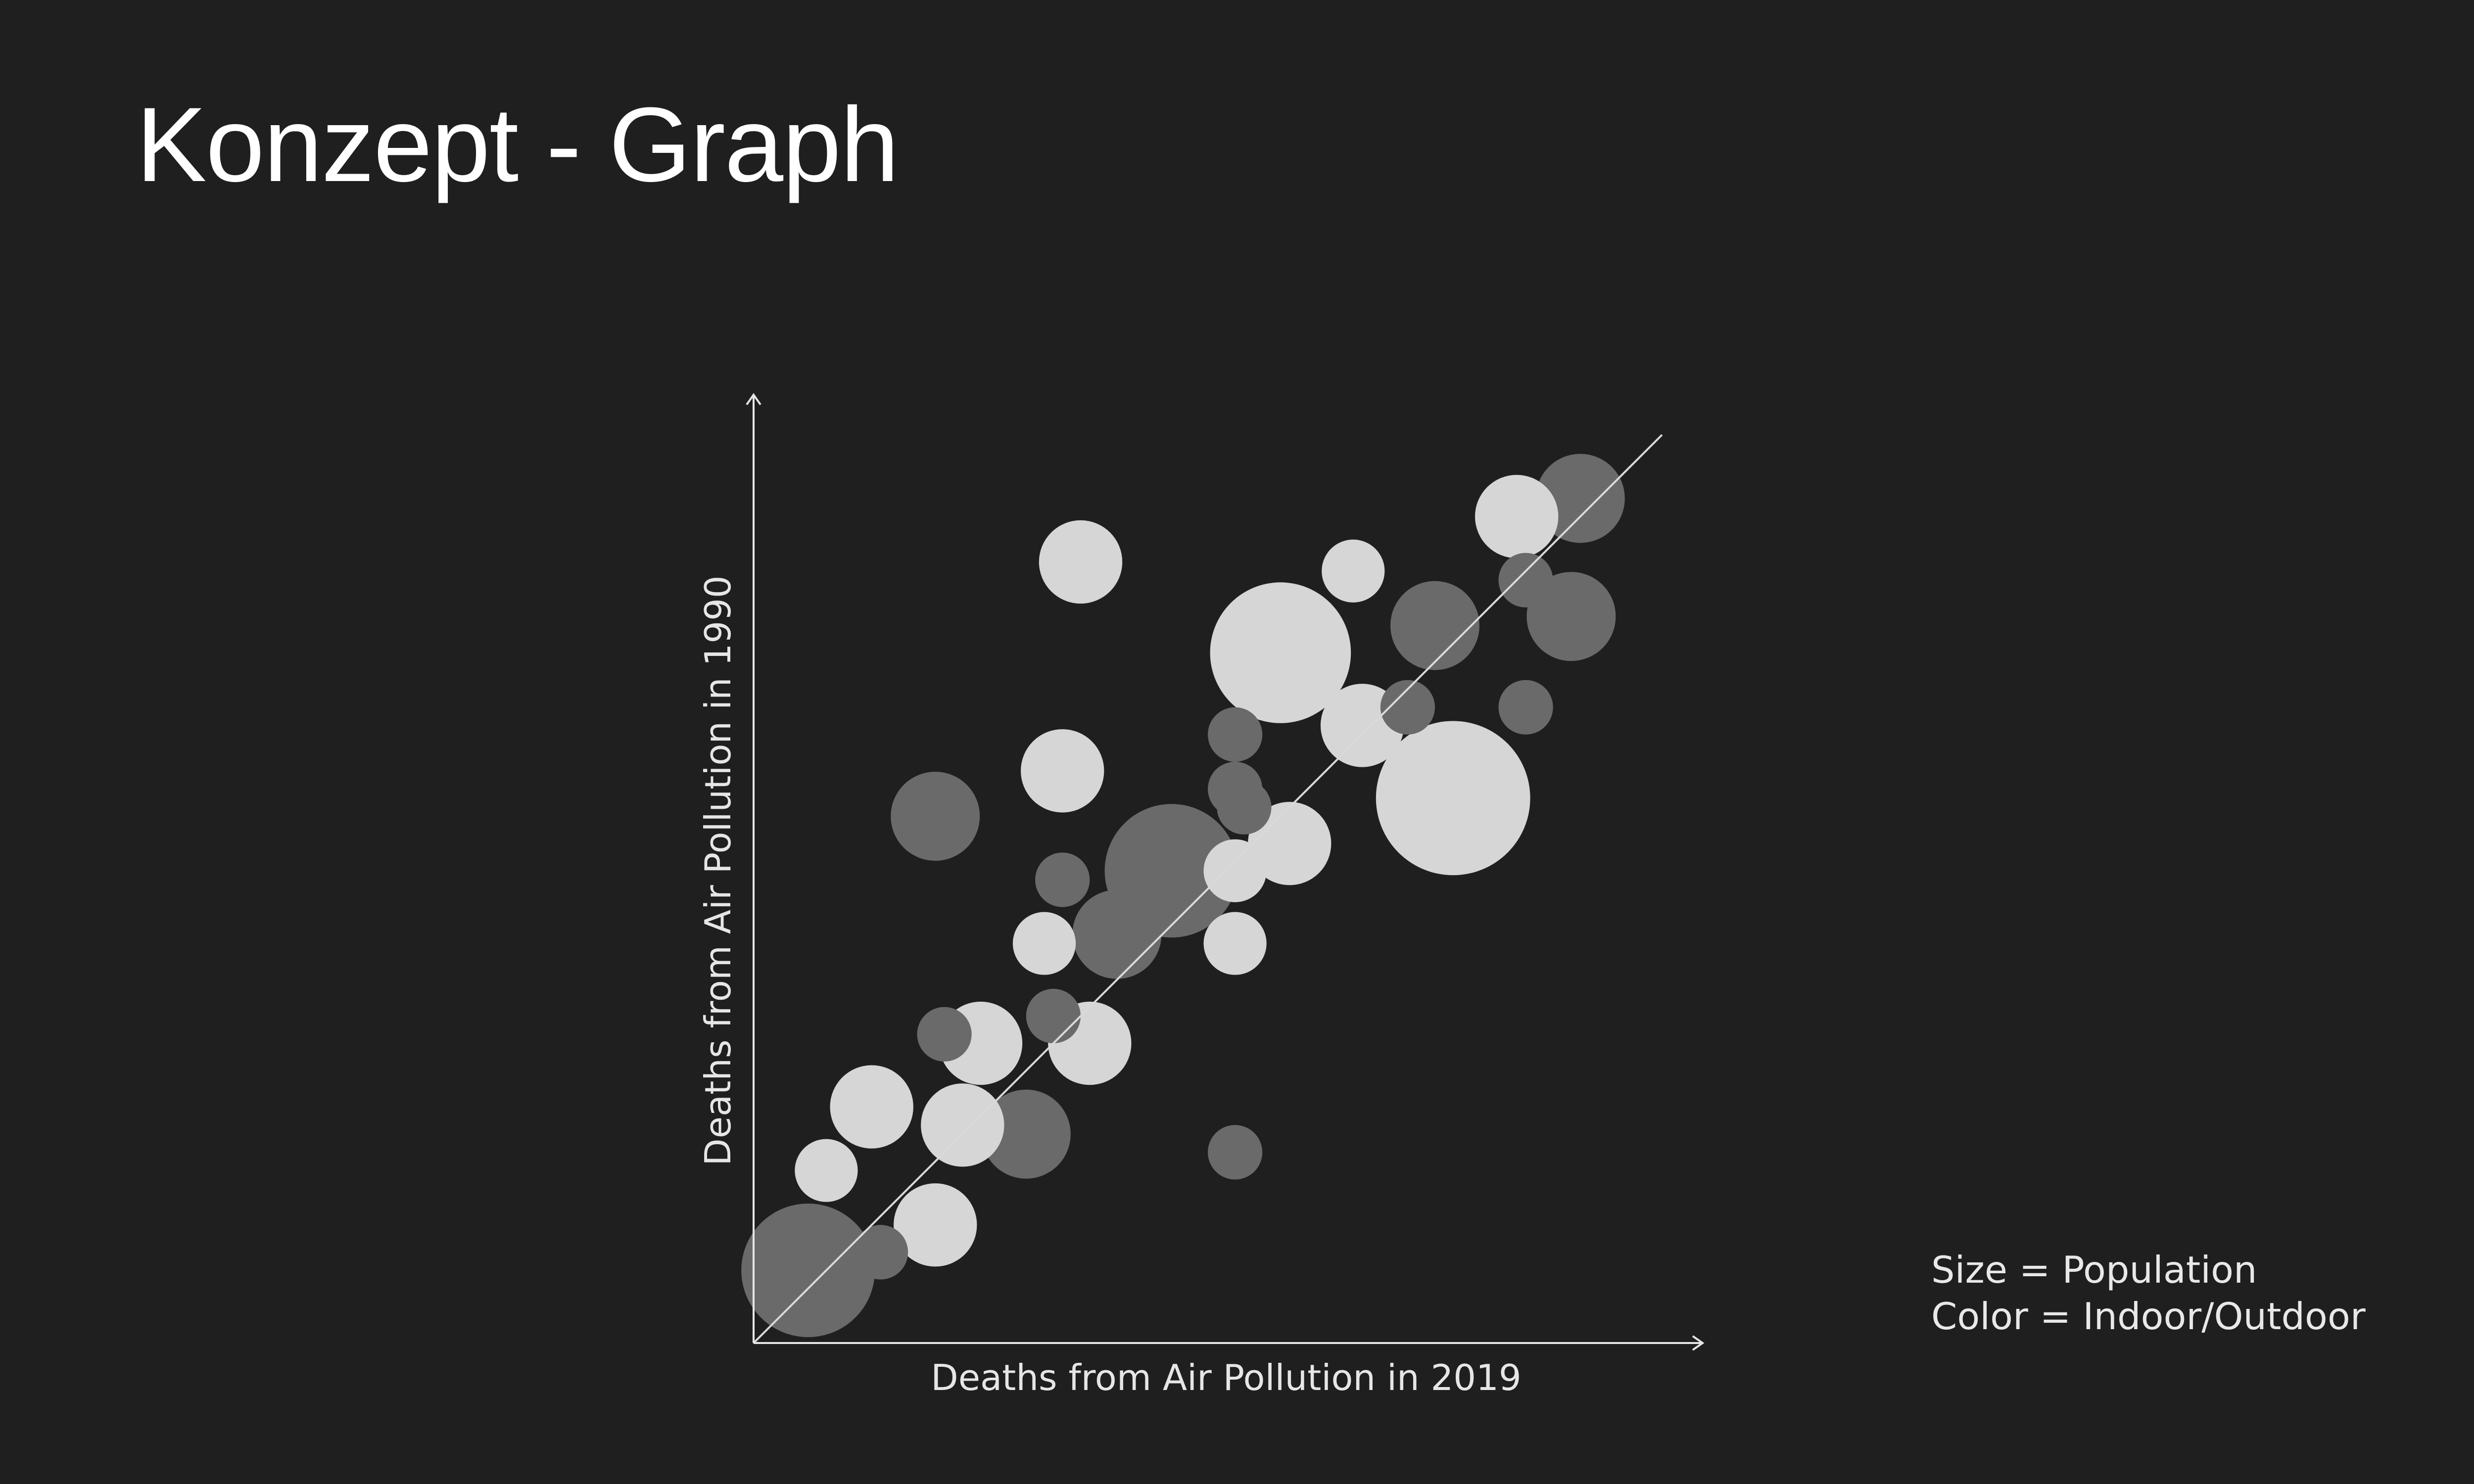 The image size is (2474, 1484). Describe the element at coordinates (754, 399) in the screenshot. I see `y-axis-arrowhead` at that location.